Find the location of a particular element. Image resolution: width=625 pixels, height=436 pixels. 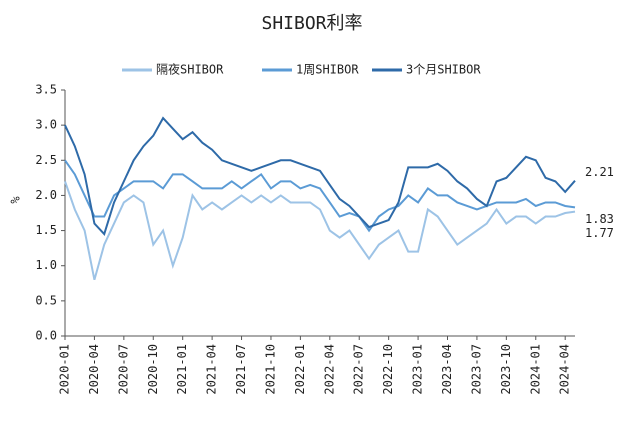

y-tick-label: 0.0 is located at coordinates (46, 336).